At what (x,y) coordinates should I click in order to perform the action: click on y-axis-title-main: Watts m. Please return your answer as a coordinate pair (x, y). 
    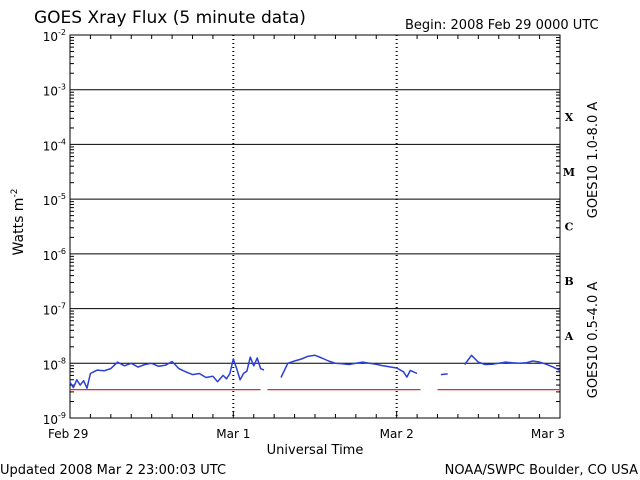
    Looking at the image, I should click on (19, 227).